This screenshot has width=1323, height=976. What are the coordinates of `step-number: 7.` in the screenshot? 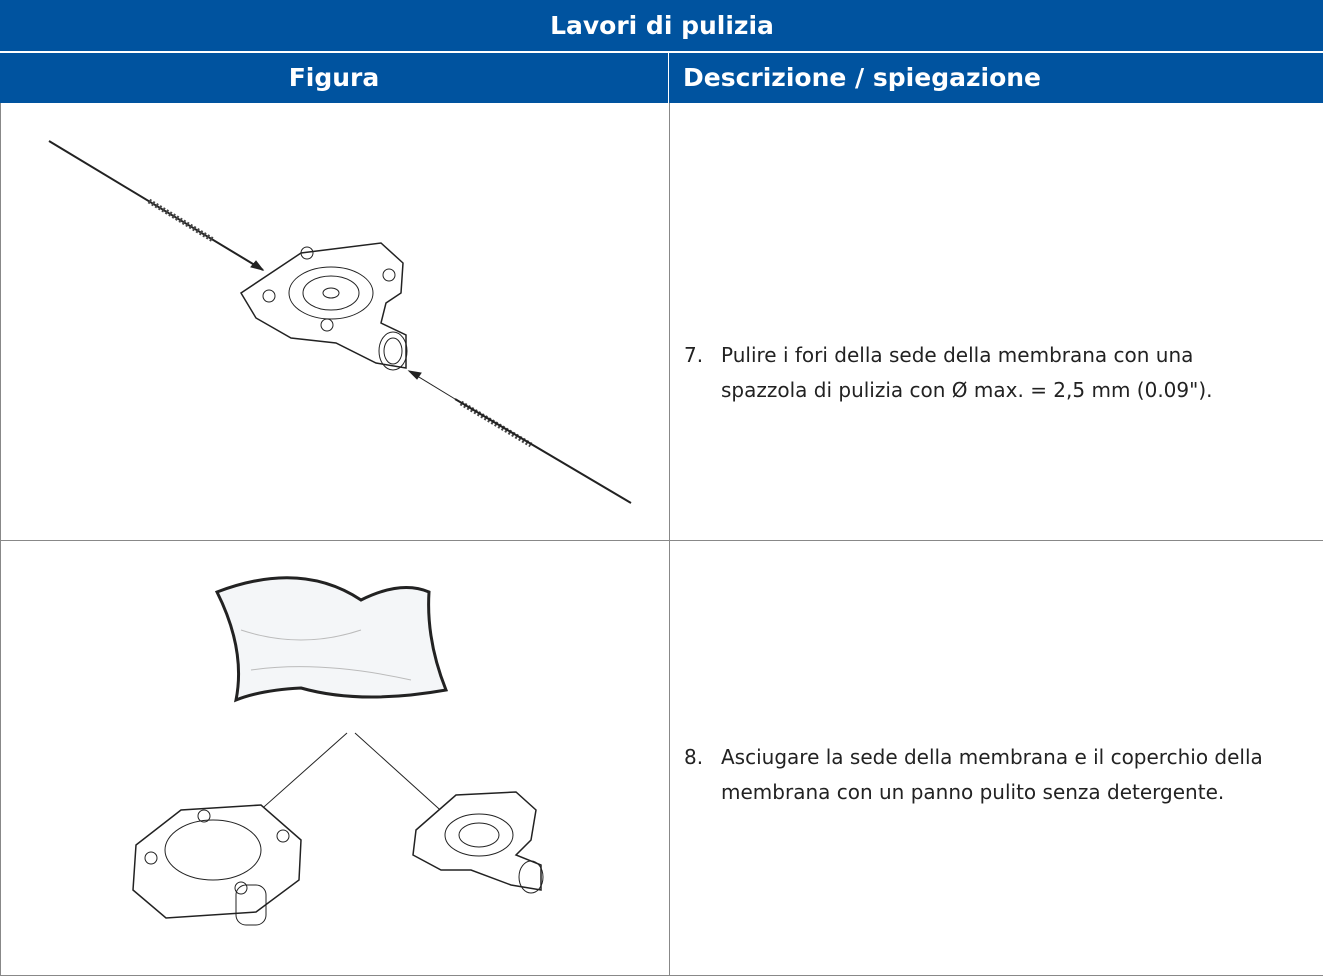 It's located at (694, 355).